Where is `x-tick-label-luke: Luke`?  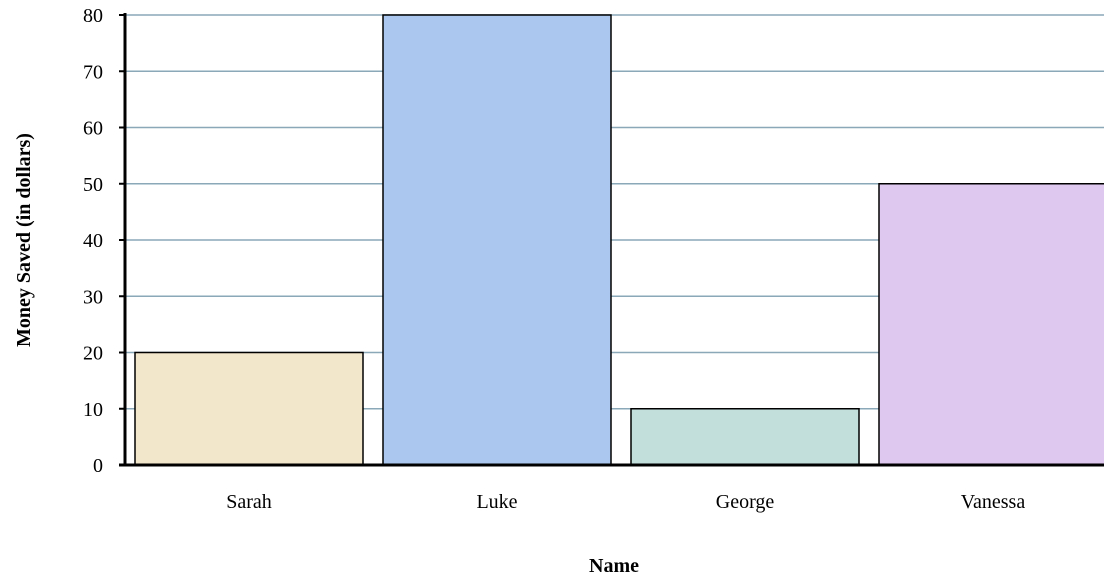 x-tick-label-luke: Luke is located at coordinates (496, 502).